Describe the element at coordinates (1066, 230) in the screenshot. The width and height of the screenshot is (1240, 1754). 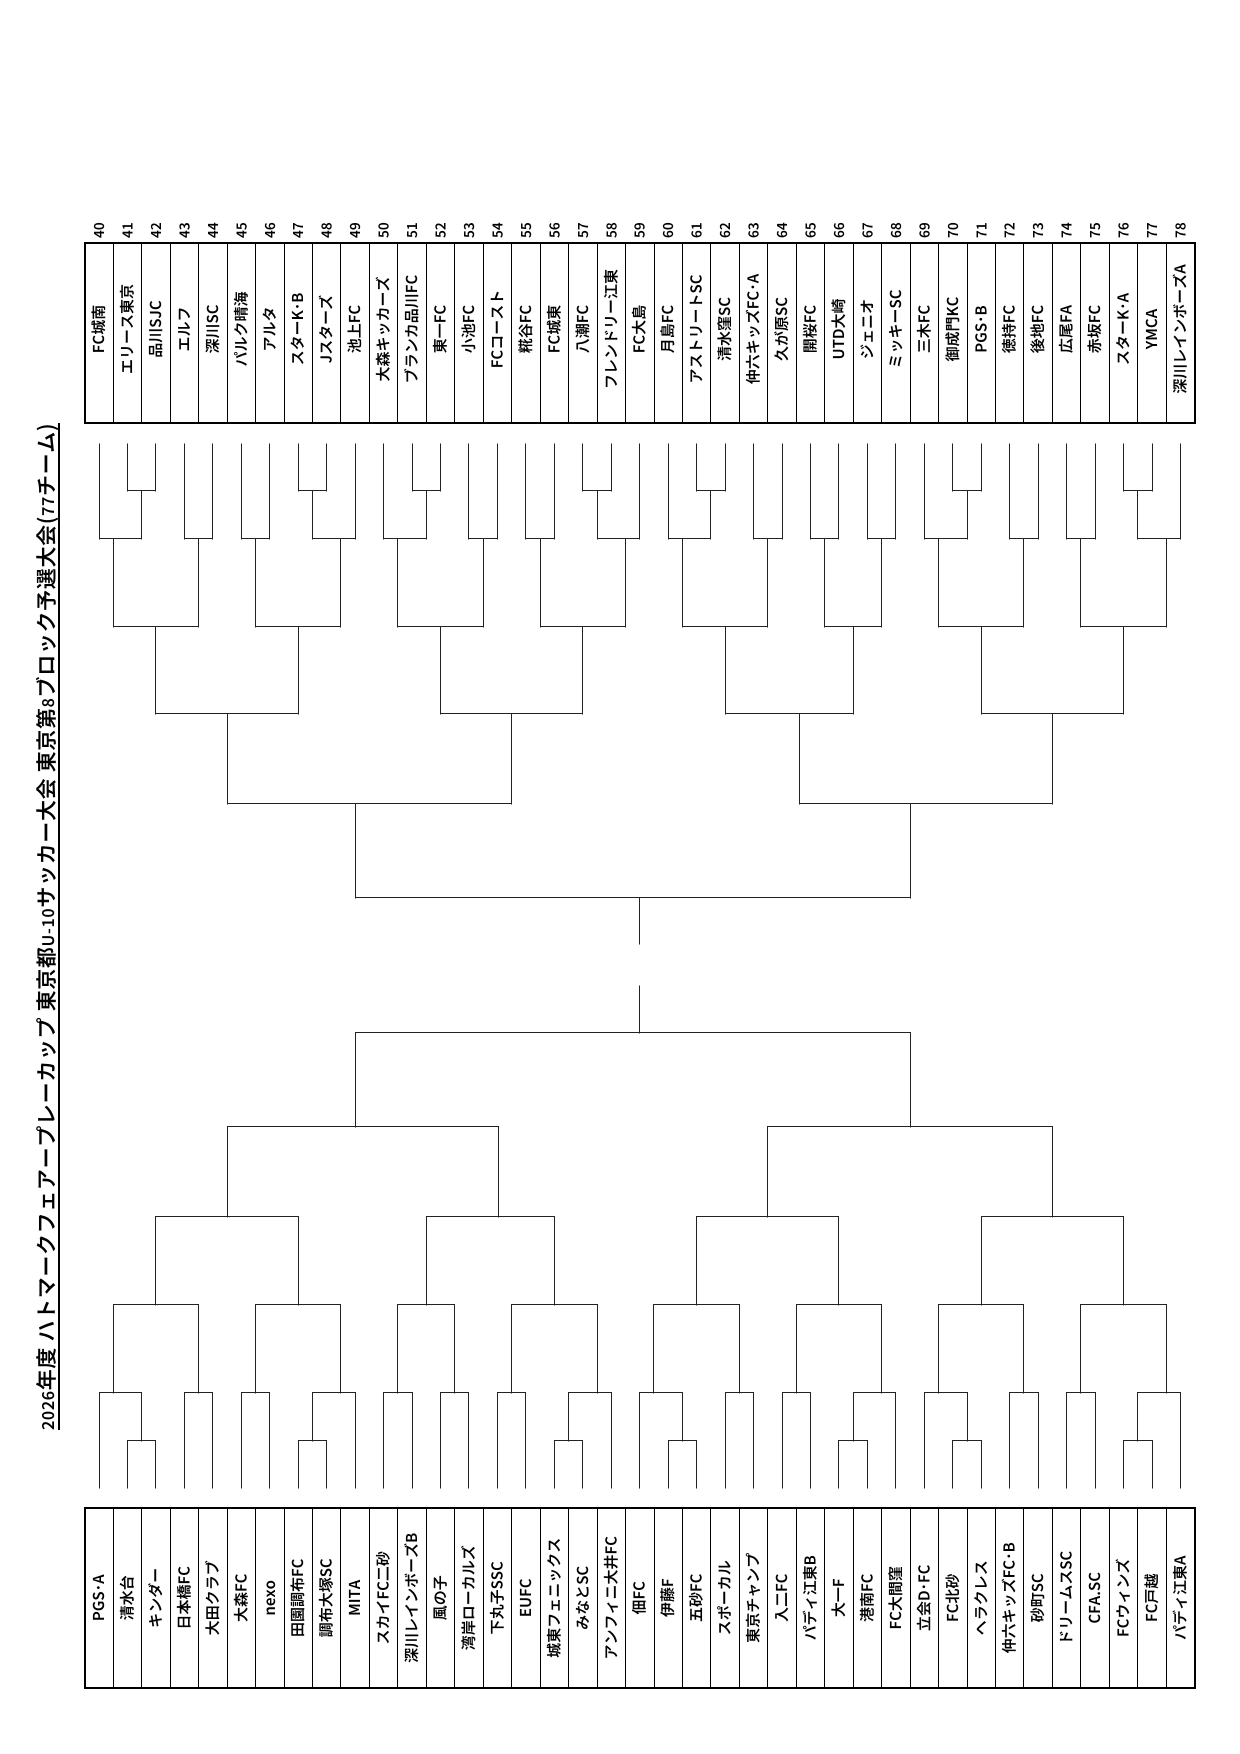
I see `svg-text: 74` at that location.